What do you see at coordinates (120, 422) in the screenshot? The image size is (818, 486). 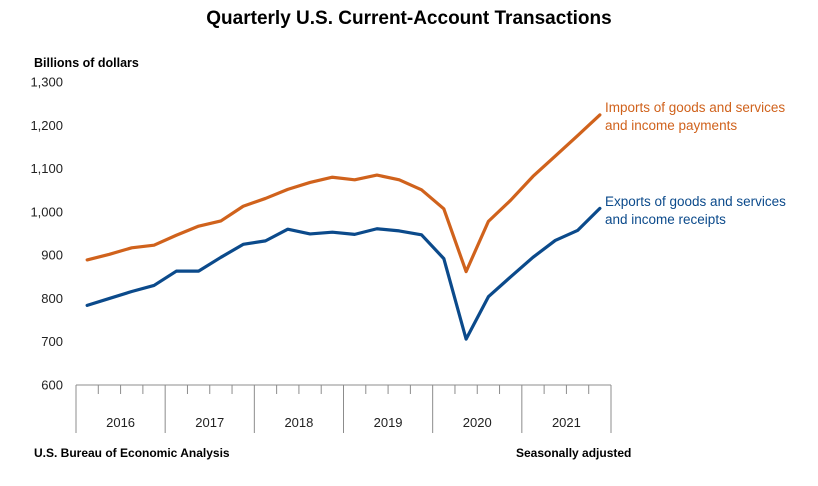 I see `year-tick-label: 2016` at bounding box center [120, 422].